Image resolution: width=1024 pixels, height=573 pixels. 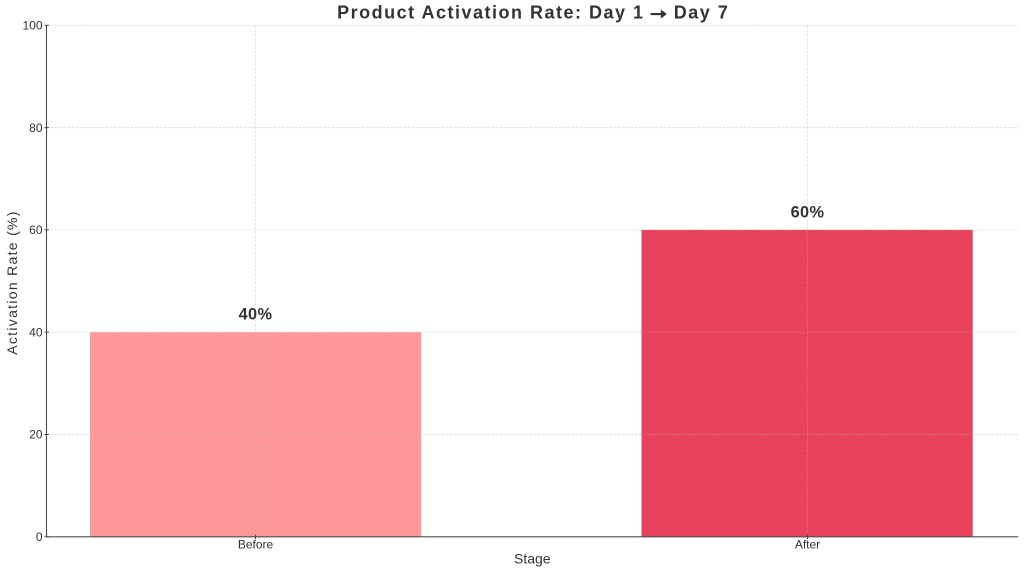 I want to click on svg-text: 80, so click(x=36, y=128).